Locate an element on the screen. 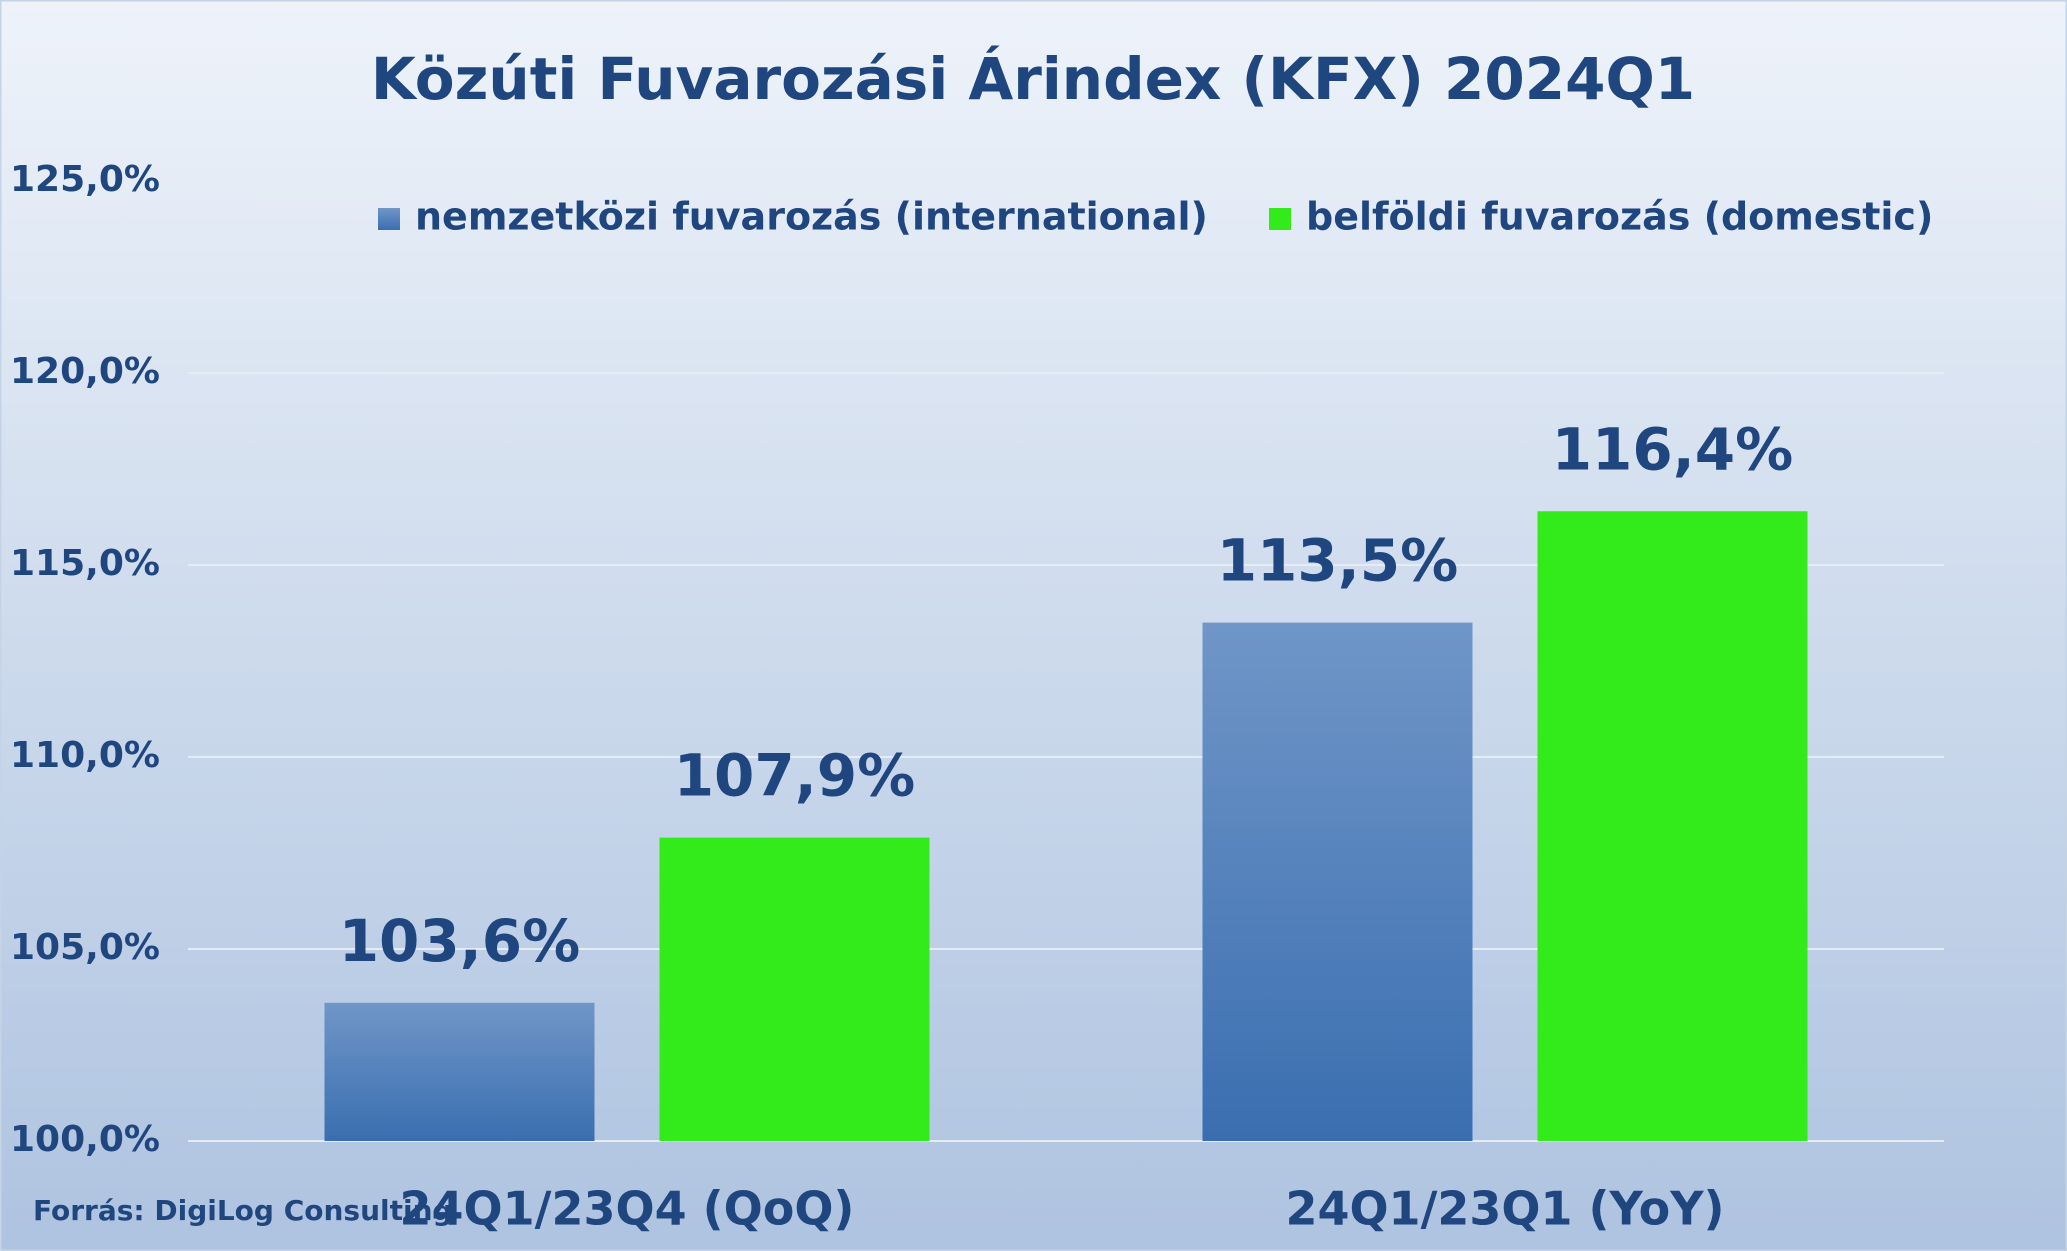 This screenshot has height=1251, width=2067. value-label: 103,6% is located at coordinates (460, 941).